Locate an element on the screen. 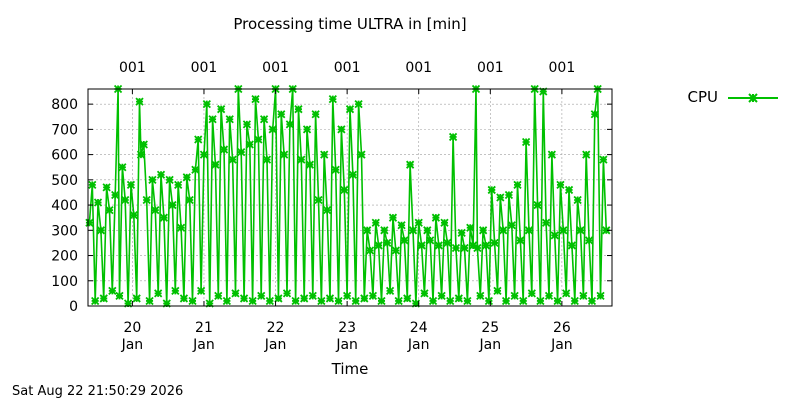 The height and width of the screenshot is (400, 800). x2-axis: 001 001 001 001 001 001 001 is located at coordinates (347, 68).